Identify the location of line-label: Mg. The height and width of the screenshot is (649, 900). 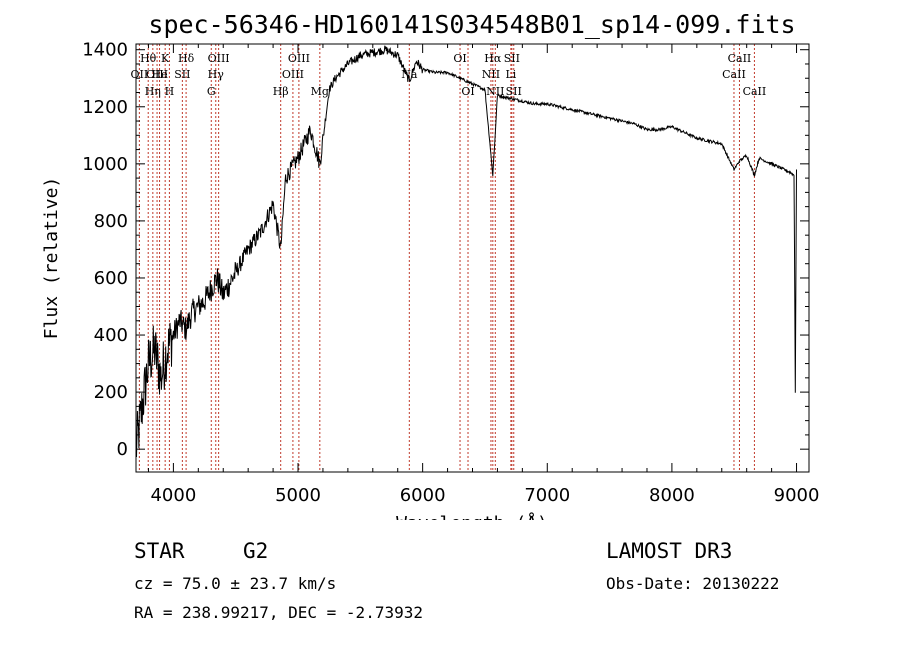
(320, 91).